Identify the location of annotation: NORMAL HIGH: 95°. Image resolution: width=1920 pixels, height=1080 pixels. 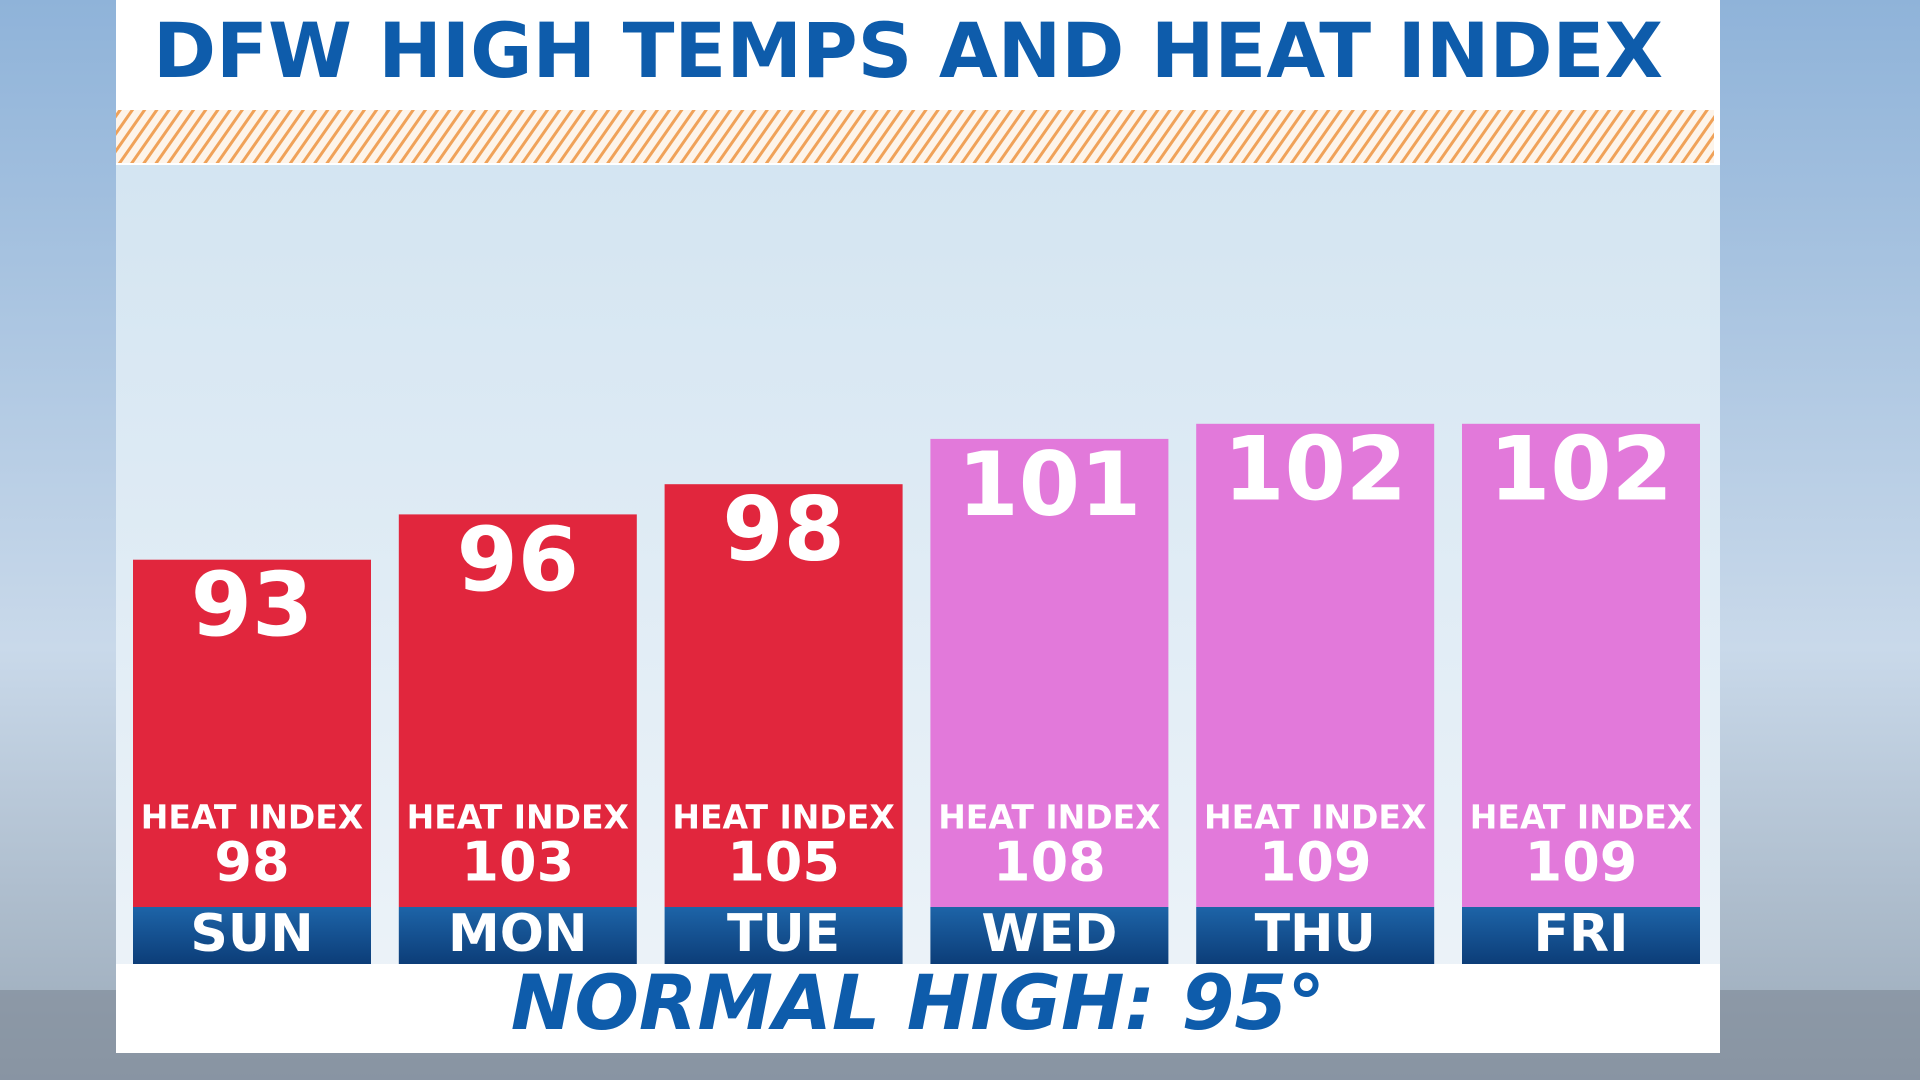
(918, 1002).